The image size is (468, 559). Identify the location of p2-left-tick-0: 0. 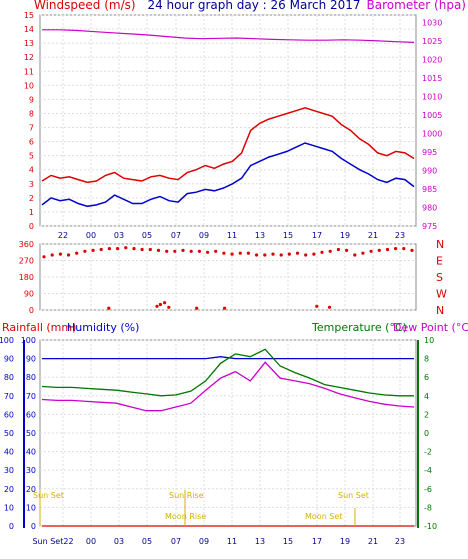
(31, 310).